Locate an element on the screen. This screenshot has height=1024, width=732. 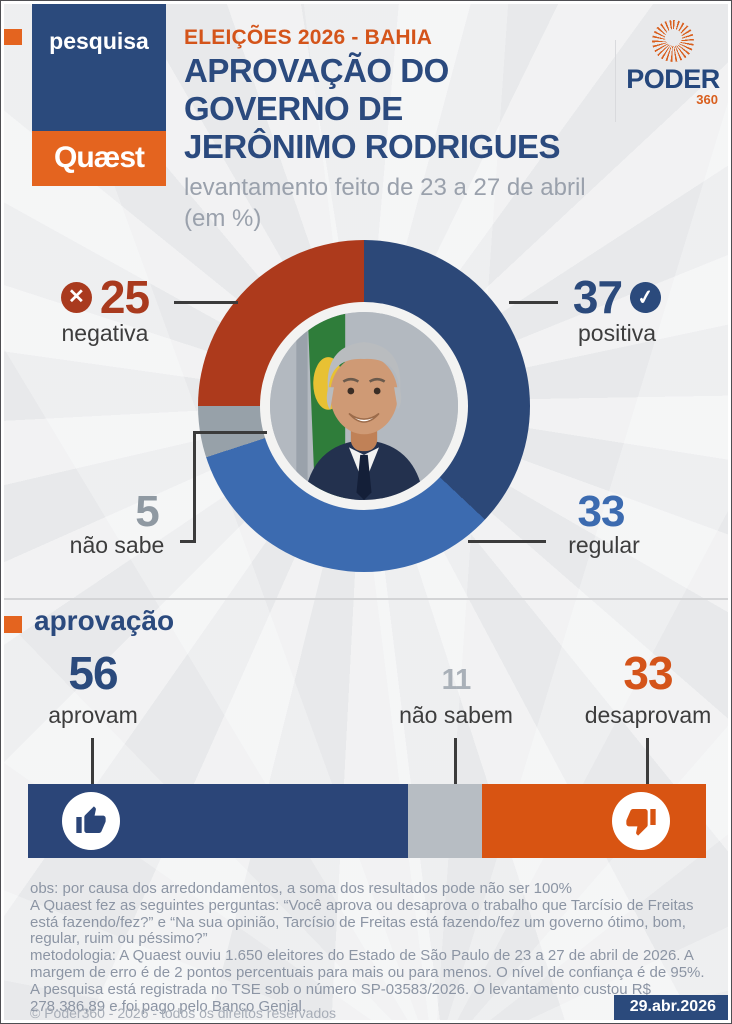
aprovam-label: aprovam is located at coordinates (93, 715).